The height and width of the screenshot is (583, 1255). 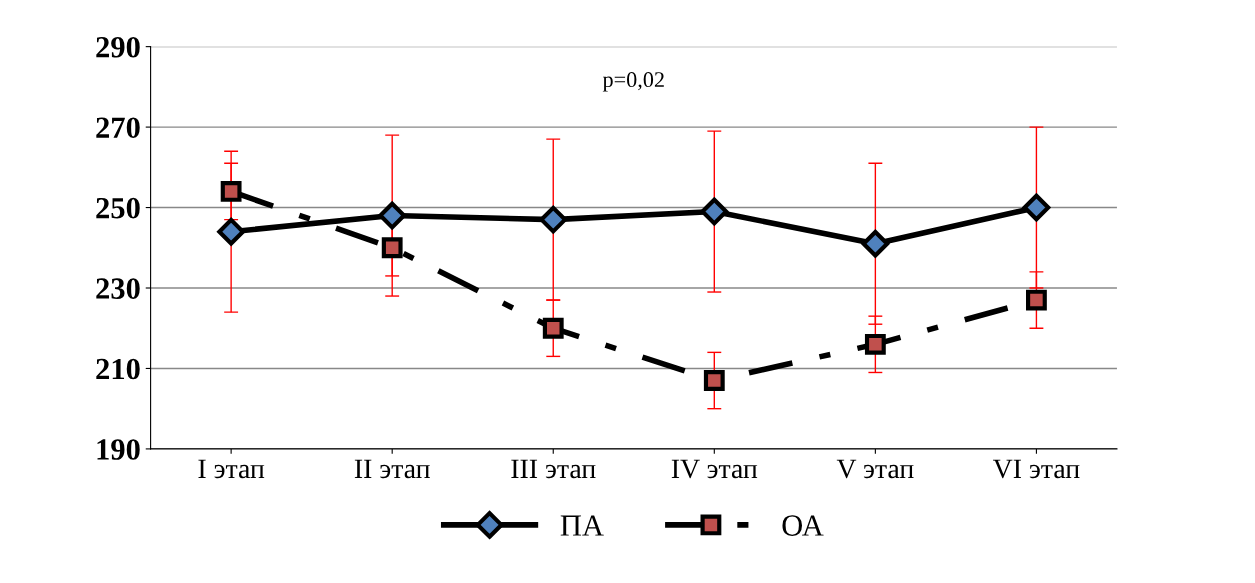 What do you see at coordinates (118, 449) in the screenshot?
I see `y-tick-label: 190` at bounding box center [118, 449].